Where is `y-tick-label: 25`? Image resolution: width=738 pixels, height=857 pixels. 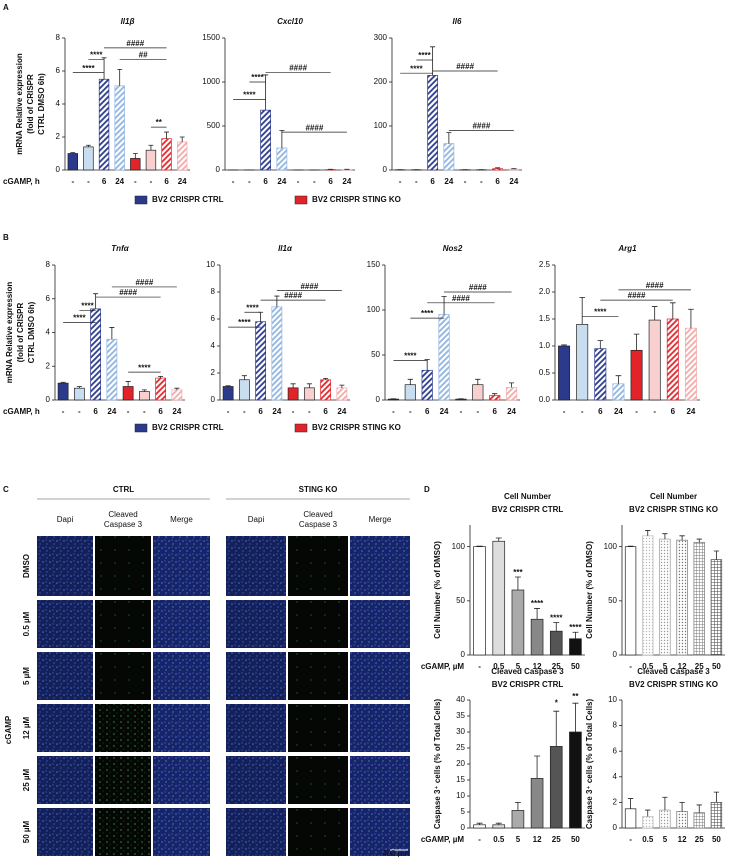
y-tick-label: 25 is located at coordinates (460, 747).